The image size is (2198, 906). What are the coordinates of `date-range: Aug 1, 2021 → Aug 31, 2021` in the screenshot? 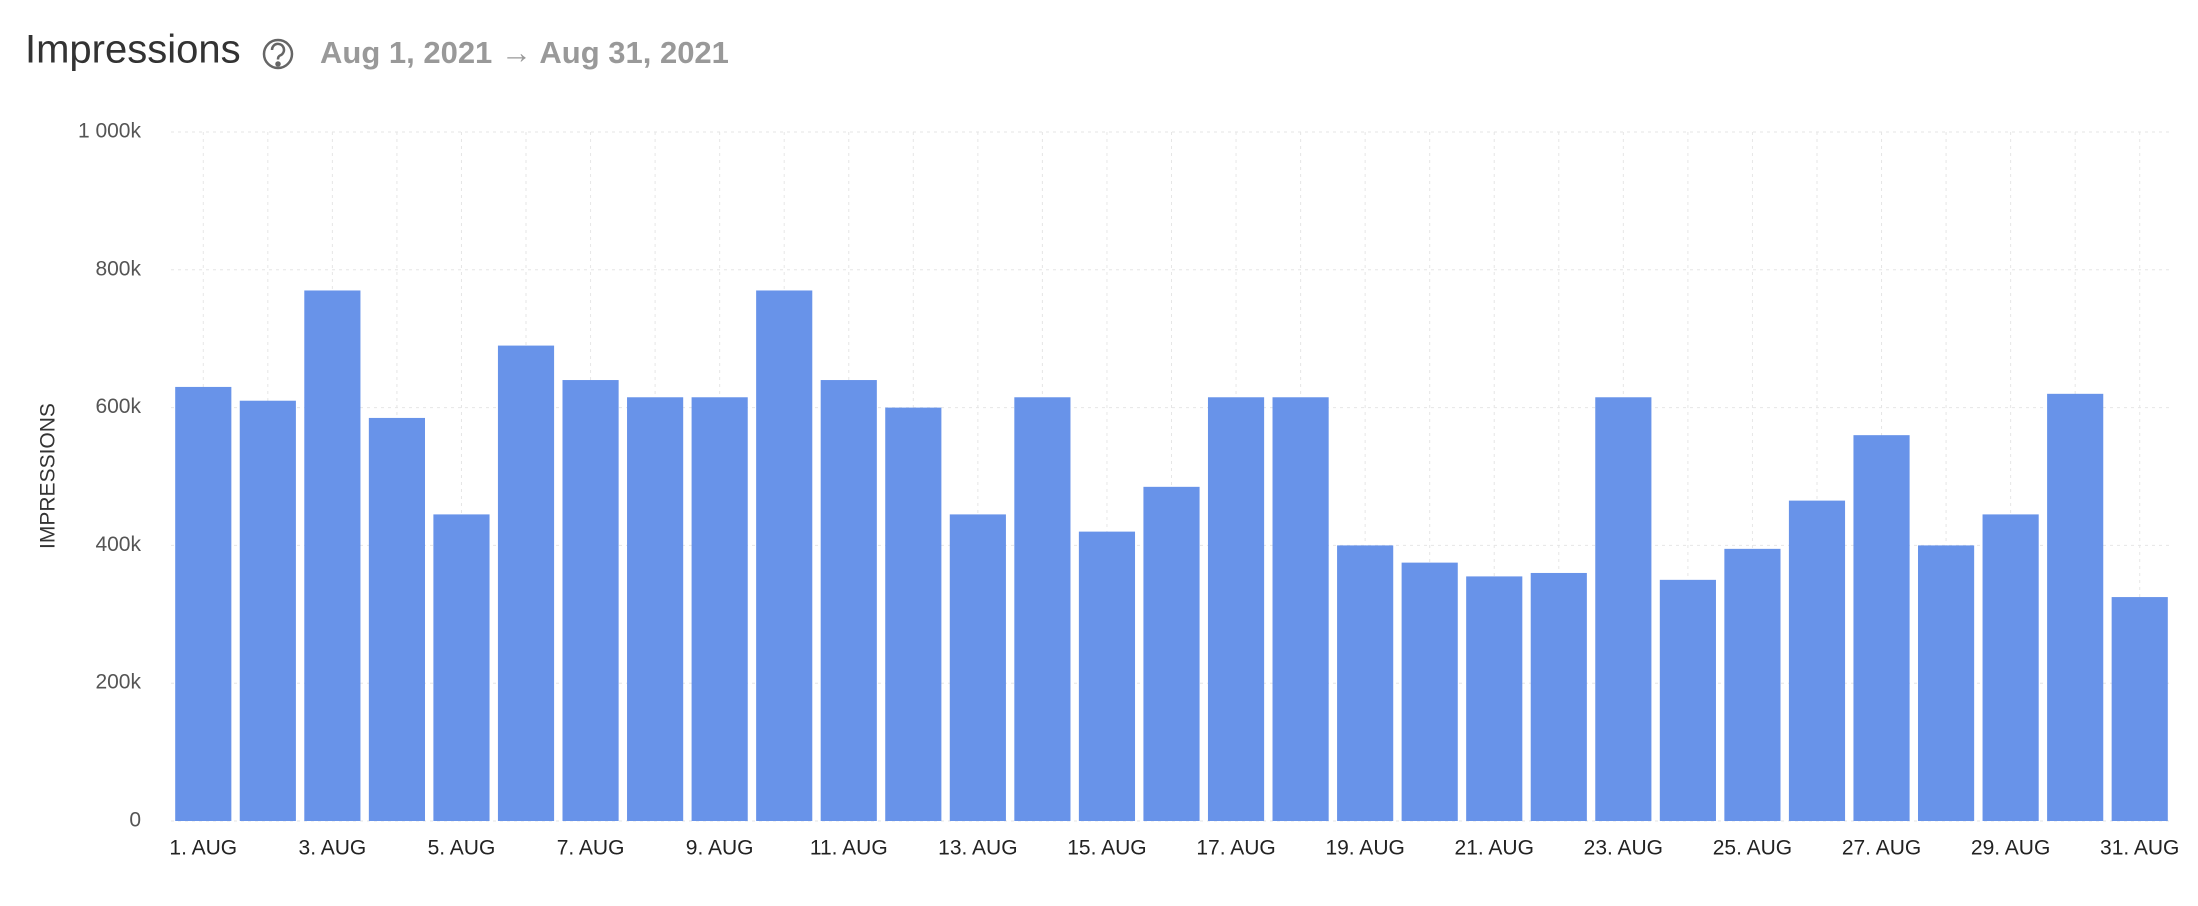 It's located at (524, 52).